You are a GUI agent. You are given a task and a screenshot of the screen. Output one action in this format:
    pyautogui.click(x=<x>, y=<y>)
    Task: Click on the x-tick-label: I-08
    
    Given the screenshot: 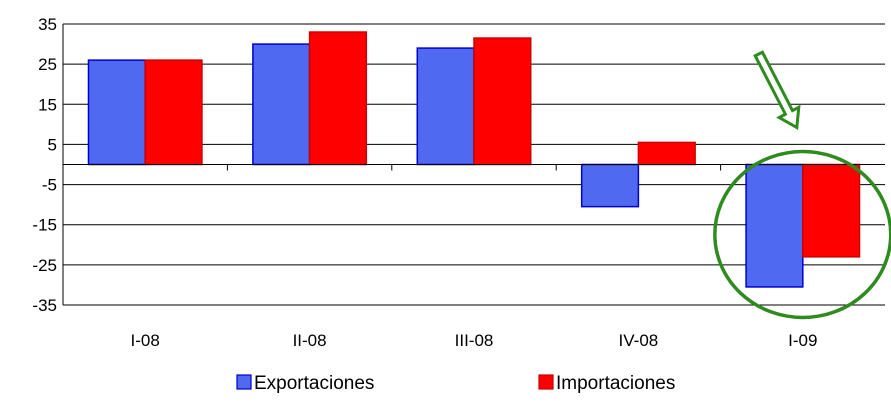 What is the action you would take?
    pyautogui.click(x=145, y=340)
    